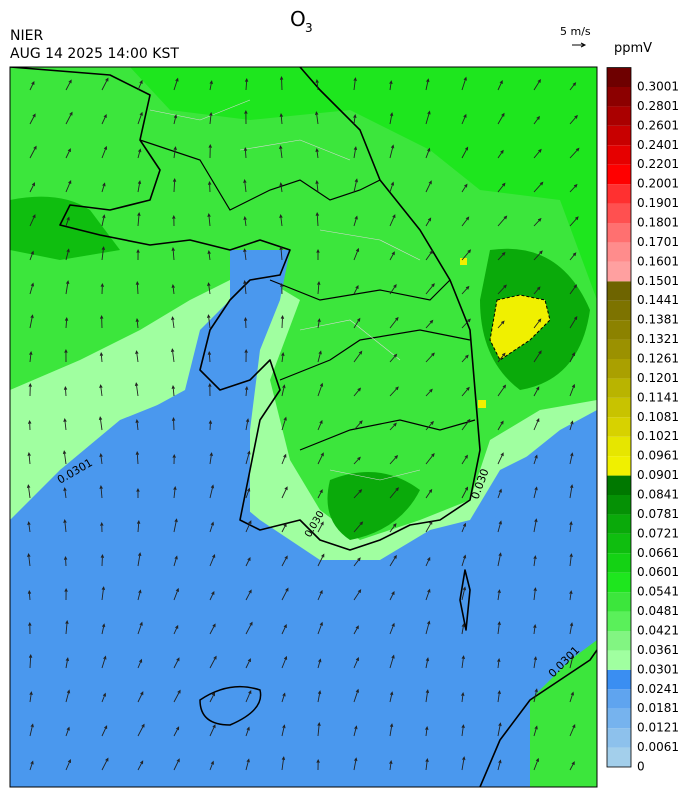 The image size is (692, 798). What do you see at coordinates (658, 145) in the screenshot?
I see `colorbar-label: 0.2401` at bounding box center [658, 145].